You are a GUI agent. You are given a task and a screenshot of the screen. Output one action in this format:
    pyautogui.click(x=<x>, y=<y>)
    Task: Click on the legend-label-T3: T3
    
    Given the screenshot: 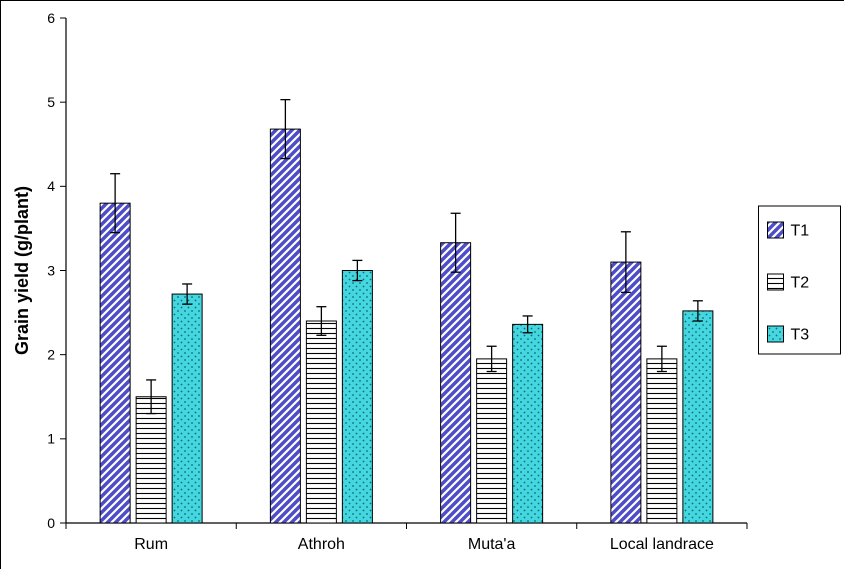 What is the action you would take?
    pyautogui.click(x=800, y=335)
    